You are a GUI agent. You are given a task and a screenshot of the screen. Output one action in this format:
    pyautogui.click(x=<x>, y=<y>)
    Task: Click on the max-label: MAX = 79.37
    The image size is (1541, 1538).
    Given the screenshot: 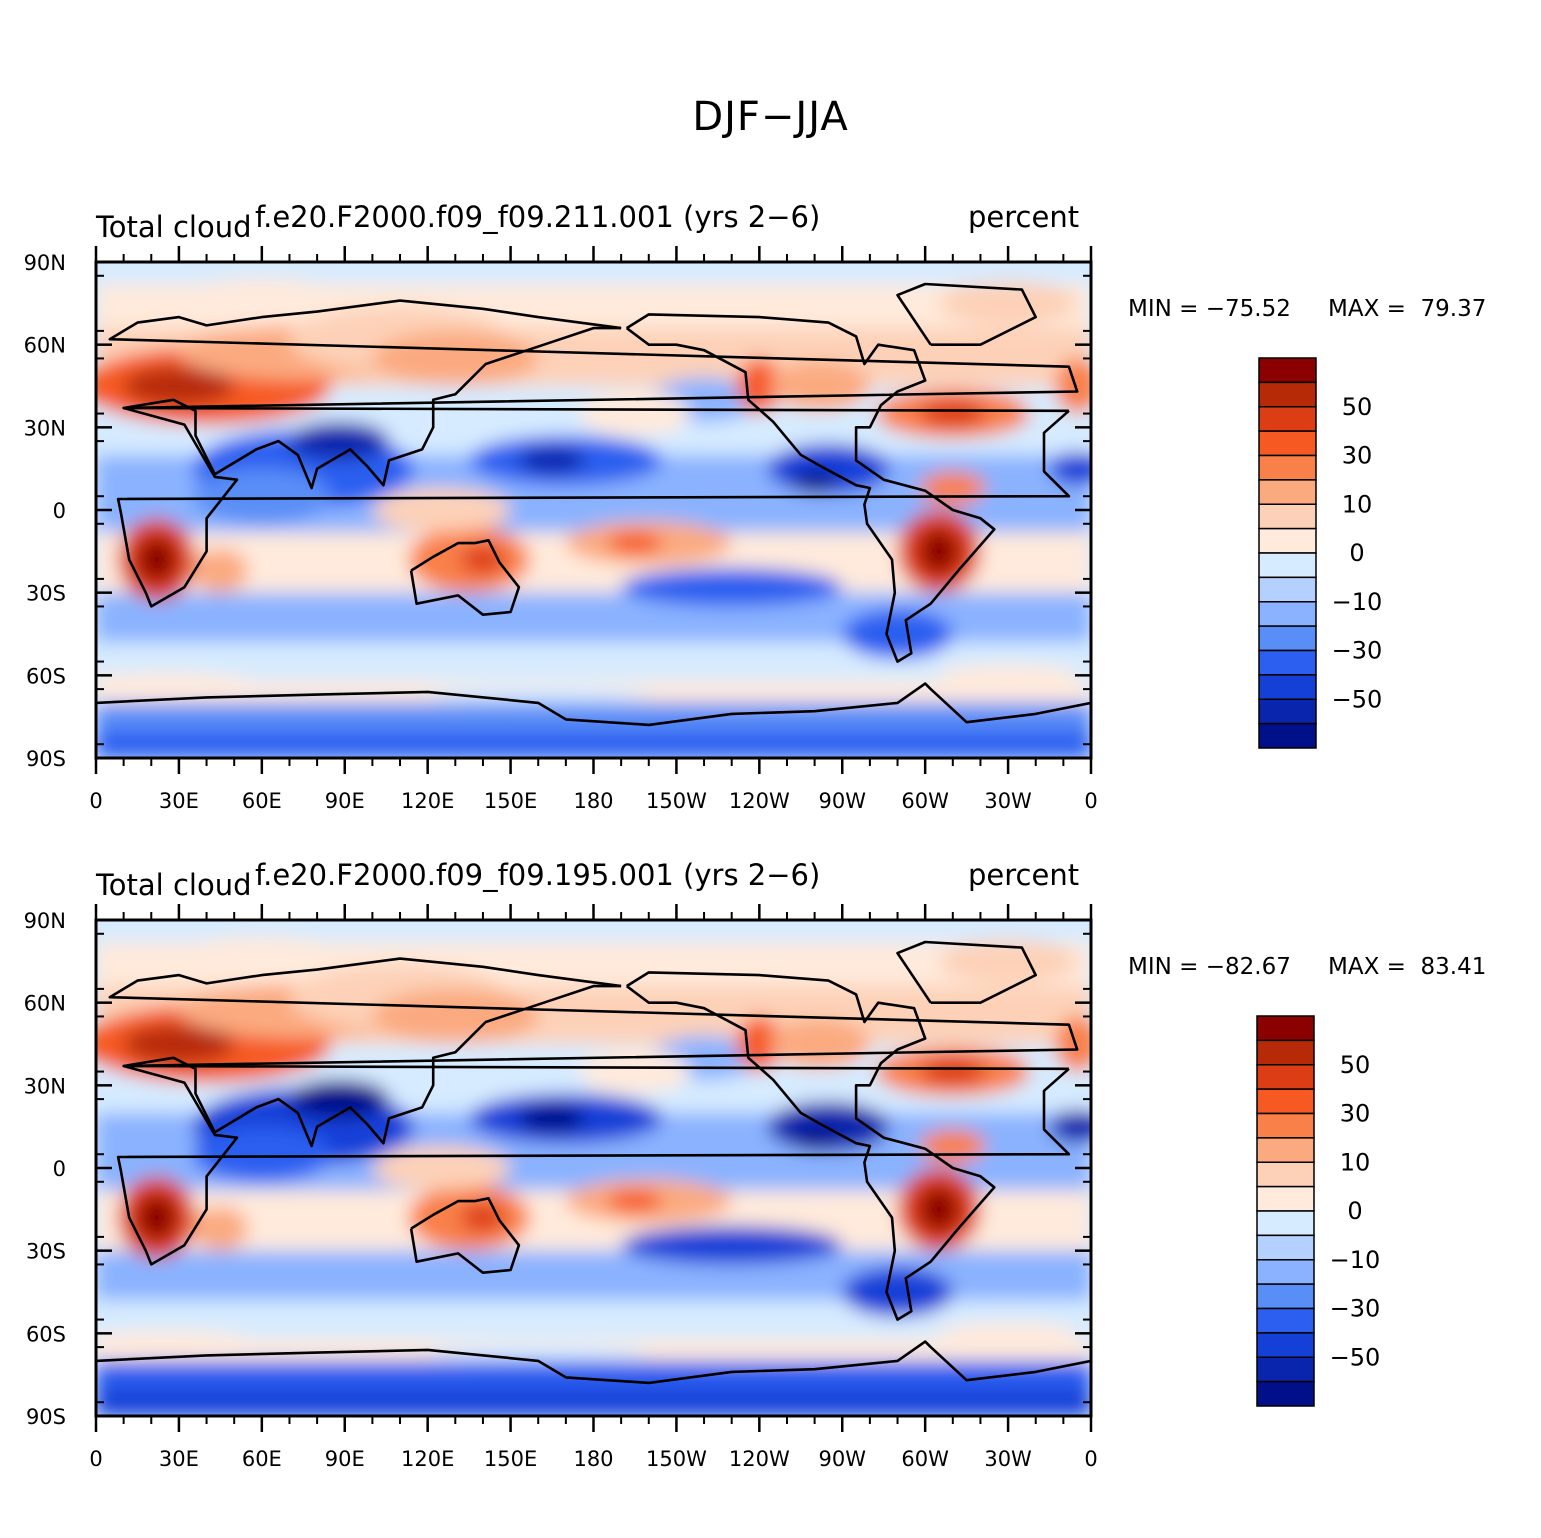 What is the action you would take?
    pyautogui.click(x=1407, y=309)
    